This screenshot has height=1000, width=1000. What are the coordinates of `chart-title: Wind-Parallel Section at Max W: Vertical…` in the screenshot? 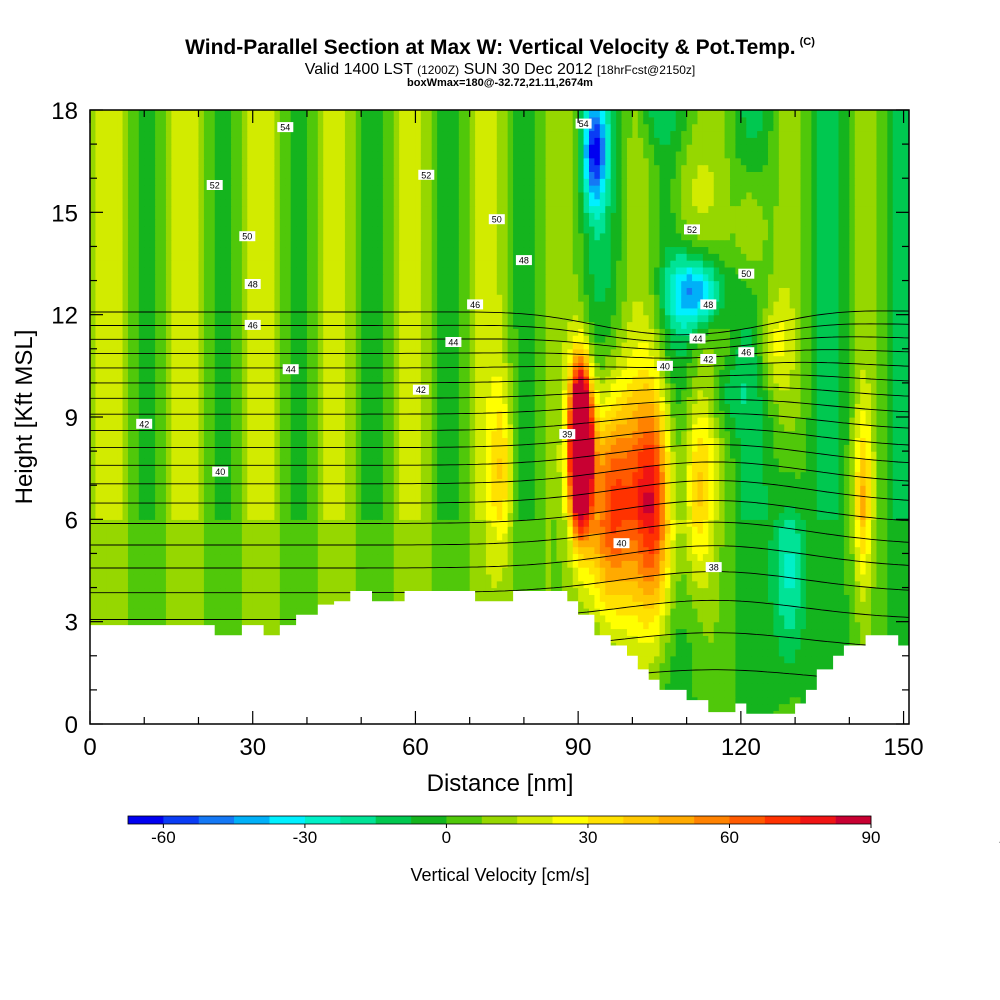 It's located at (500, 48).